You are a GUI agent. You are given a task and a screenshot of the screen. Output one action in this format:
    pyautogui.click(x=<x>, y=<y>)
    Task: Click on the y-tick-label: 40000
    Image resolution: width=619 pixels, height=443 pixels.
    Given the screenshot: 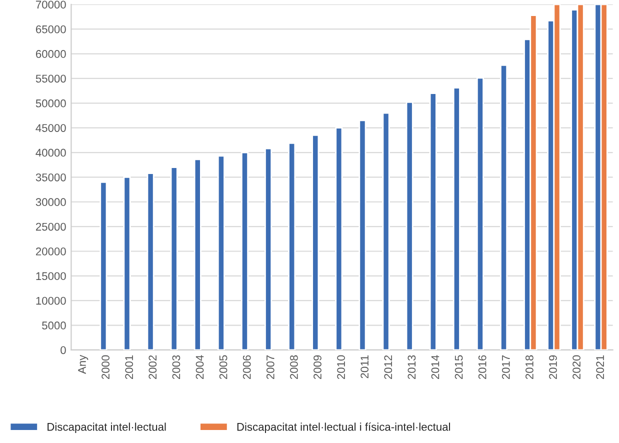 What is the action you would take?
    pyautogui.click(x=51, y=152)
    